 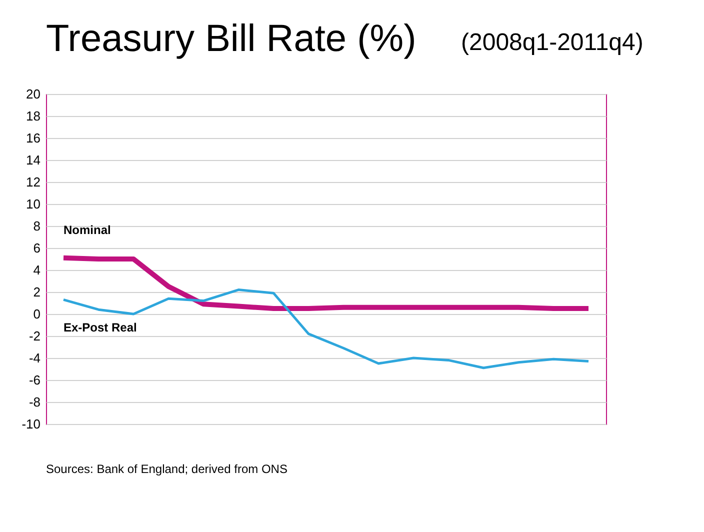 What do you see at coordinates (34, 336) in the screenshot?
I see `y-tick-label: -2` at bounding box center [34, 336].